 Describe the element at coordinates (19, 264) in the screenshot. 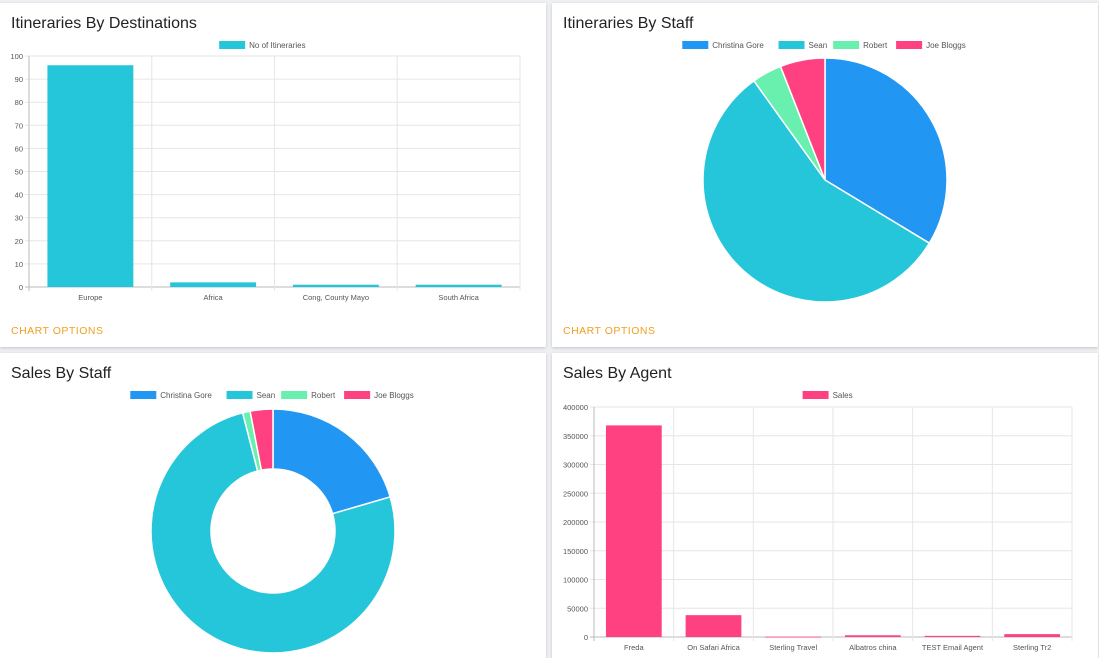

I see `y-tick-label: 10` at that location.